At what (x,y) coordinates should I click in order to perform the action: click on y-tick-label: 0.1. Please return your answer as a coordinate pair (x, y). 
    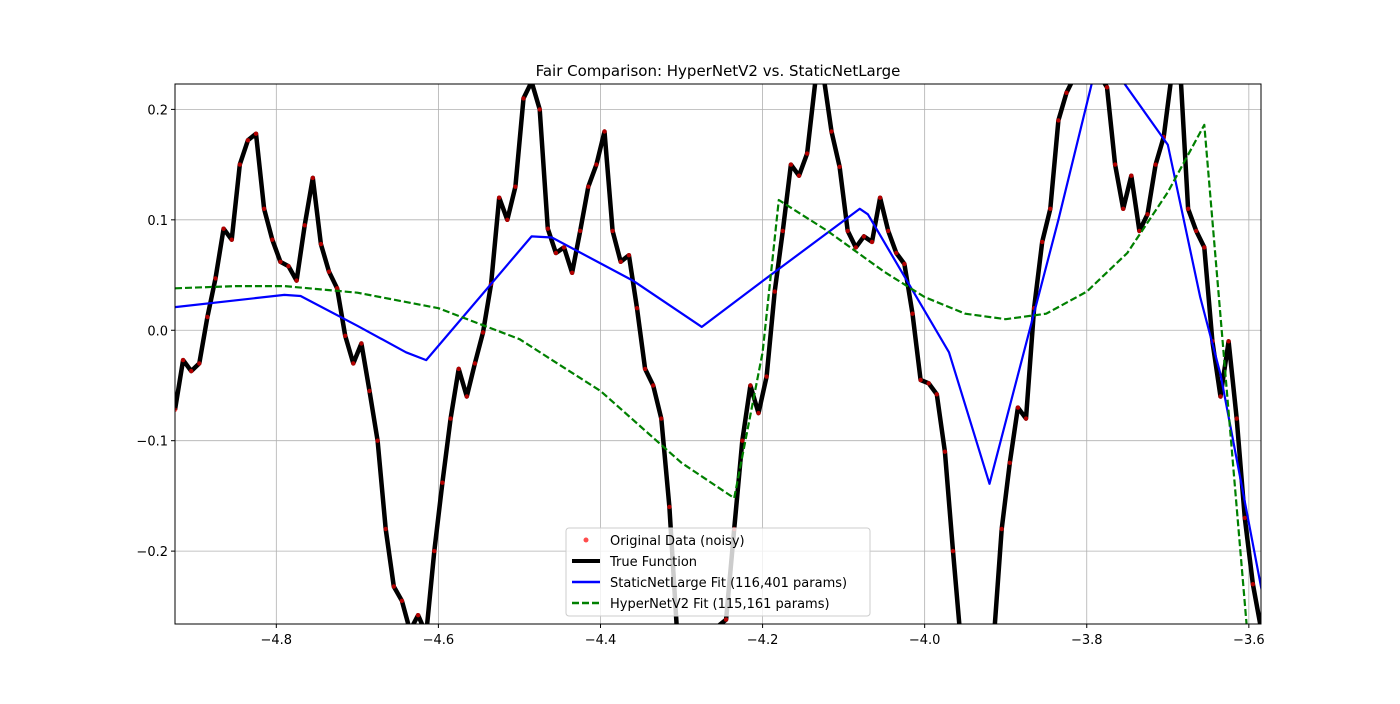
    Looking at the image, I should click on (157, 221).